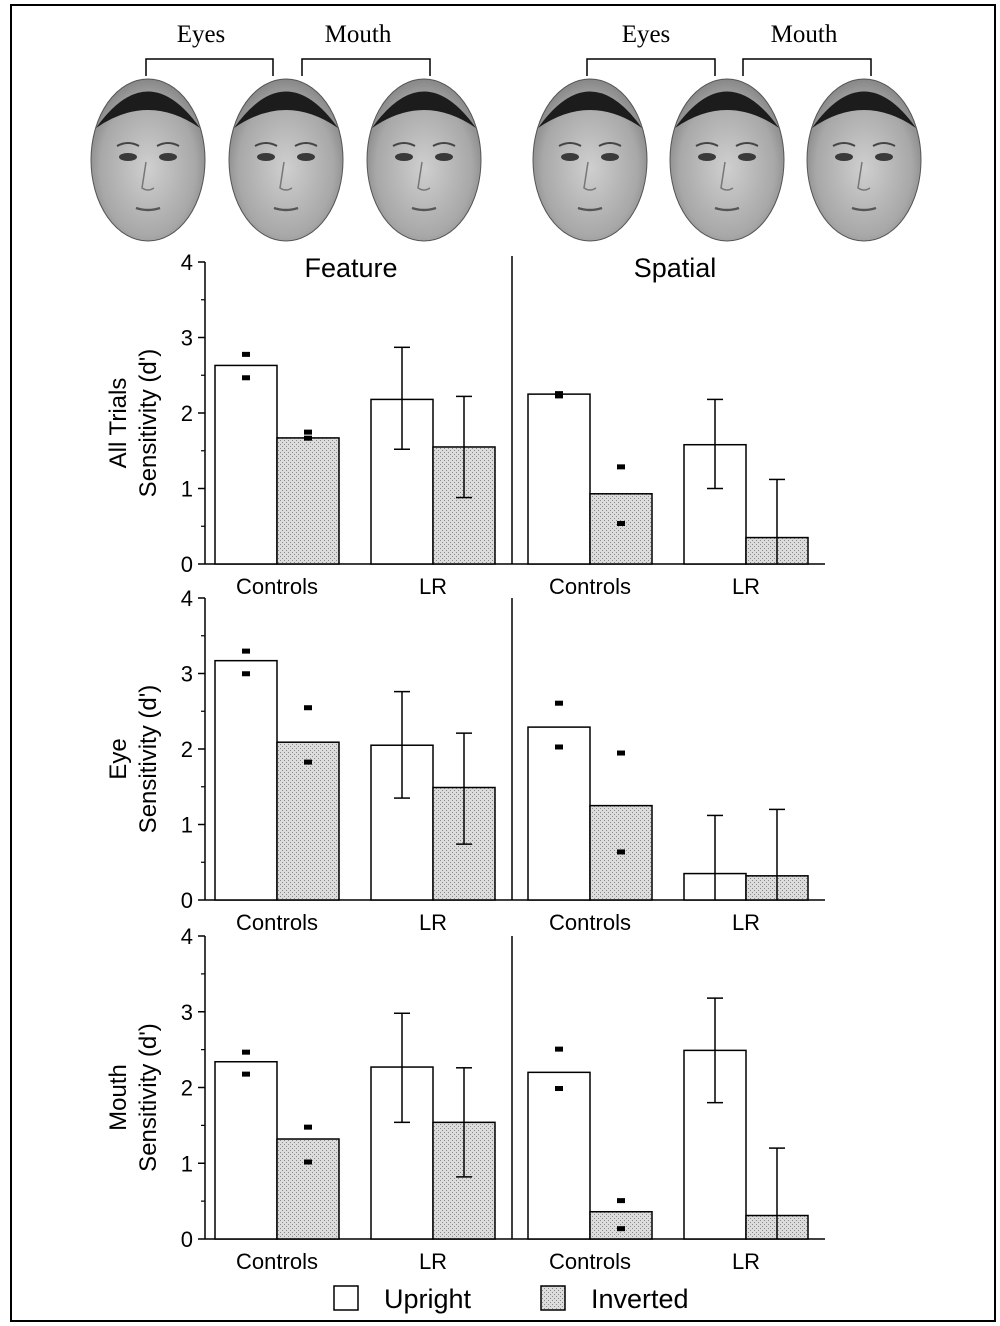 The height and width of the screenshot is (1326, 1000). Describe the element at coordinates (118, 423) in the screenshot. I see `y-axis-label-measure: All Trials` at that location.